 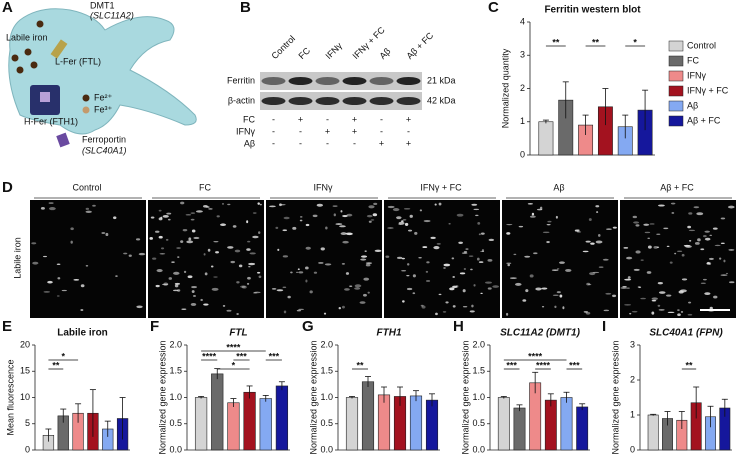 What do you see at coordinates (241, 80) in the screenshot?
I see `blot-row-label: Ferritin` at bounding box center [241, 80].